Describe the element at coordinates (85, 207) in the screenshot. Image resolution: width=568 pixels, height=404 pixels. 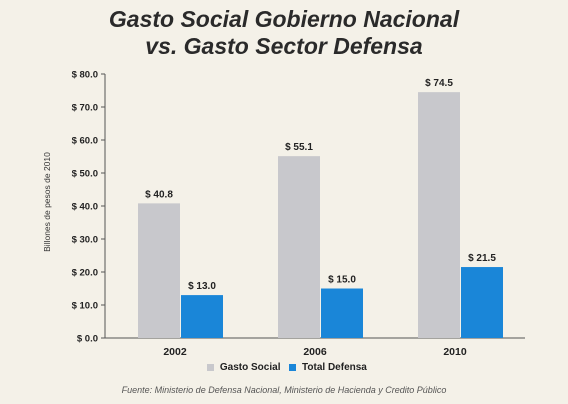
I see `y-tick-label: $ 40.0` at that location.